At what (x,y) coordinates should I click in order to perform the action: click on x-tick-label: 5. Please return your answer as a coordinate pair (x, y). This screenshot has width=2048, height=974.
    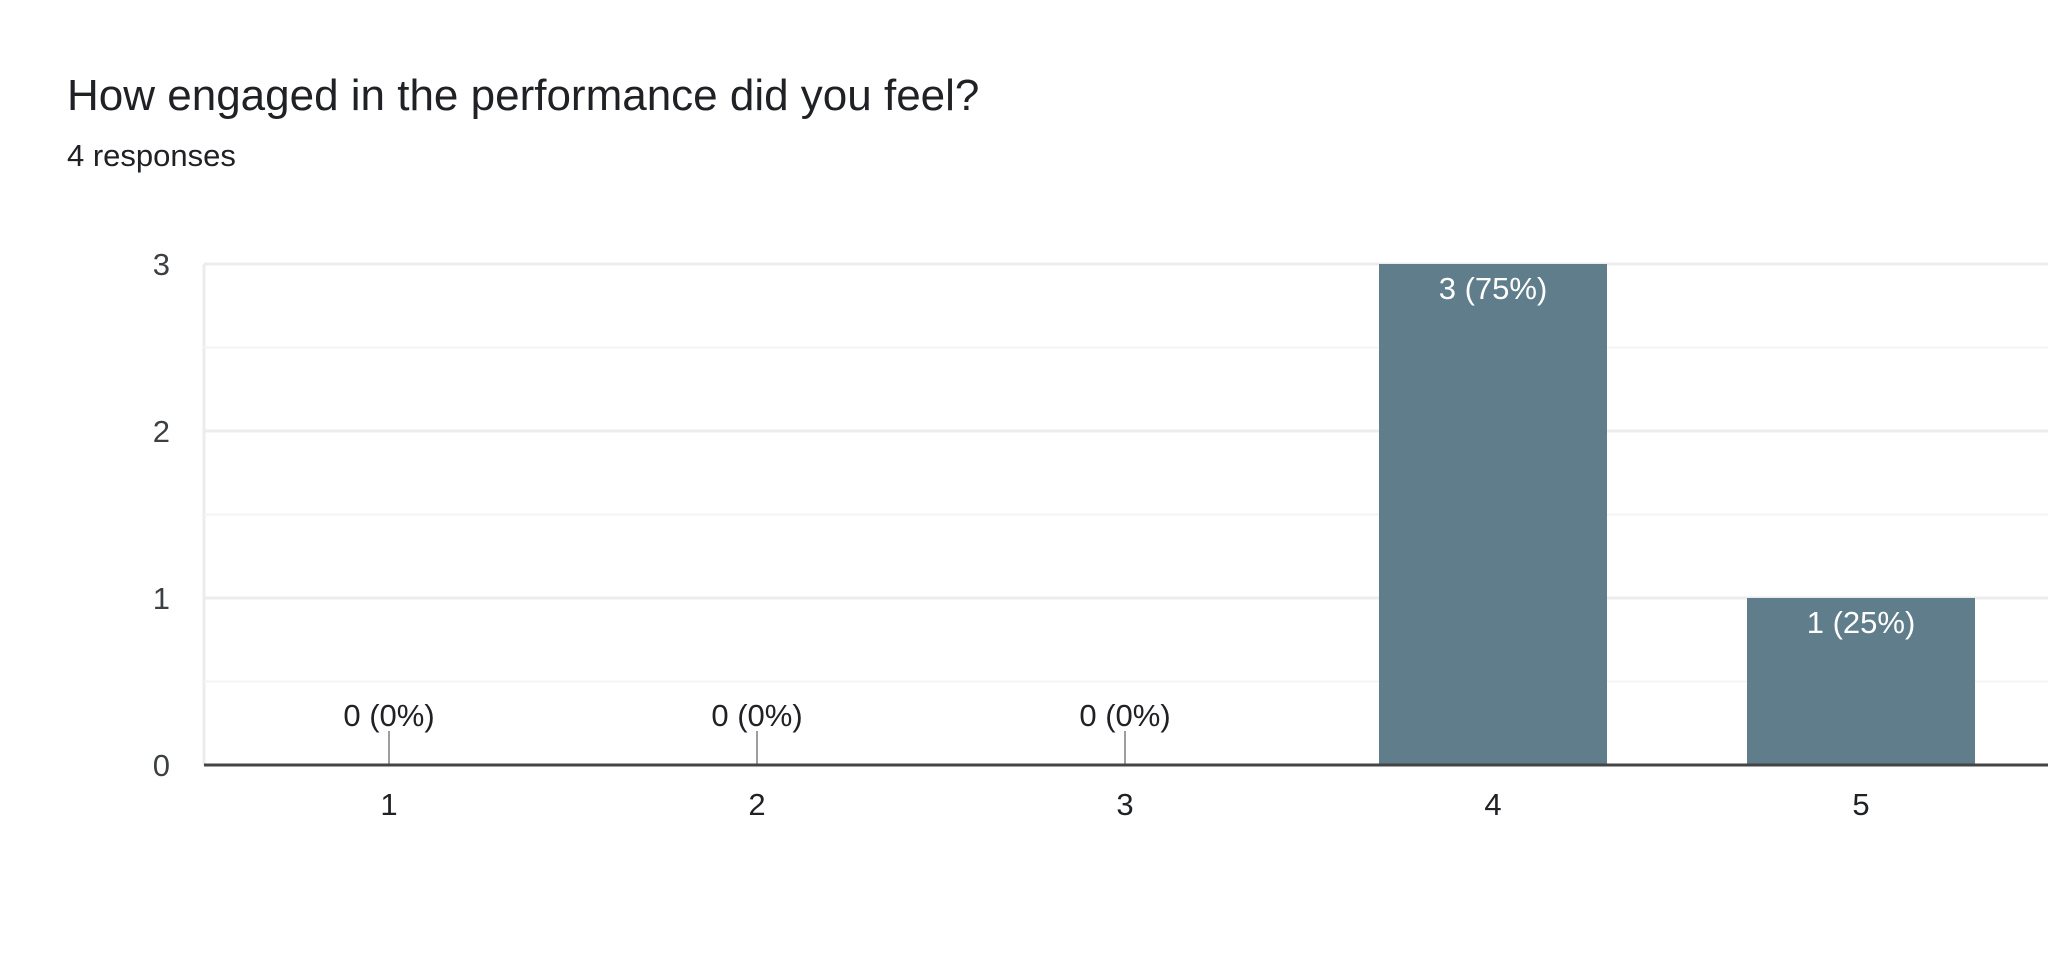
    Looking at the image, I should click on (1860, 804).